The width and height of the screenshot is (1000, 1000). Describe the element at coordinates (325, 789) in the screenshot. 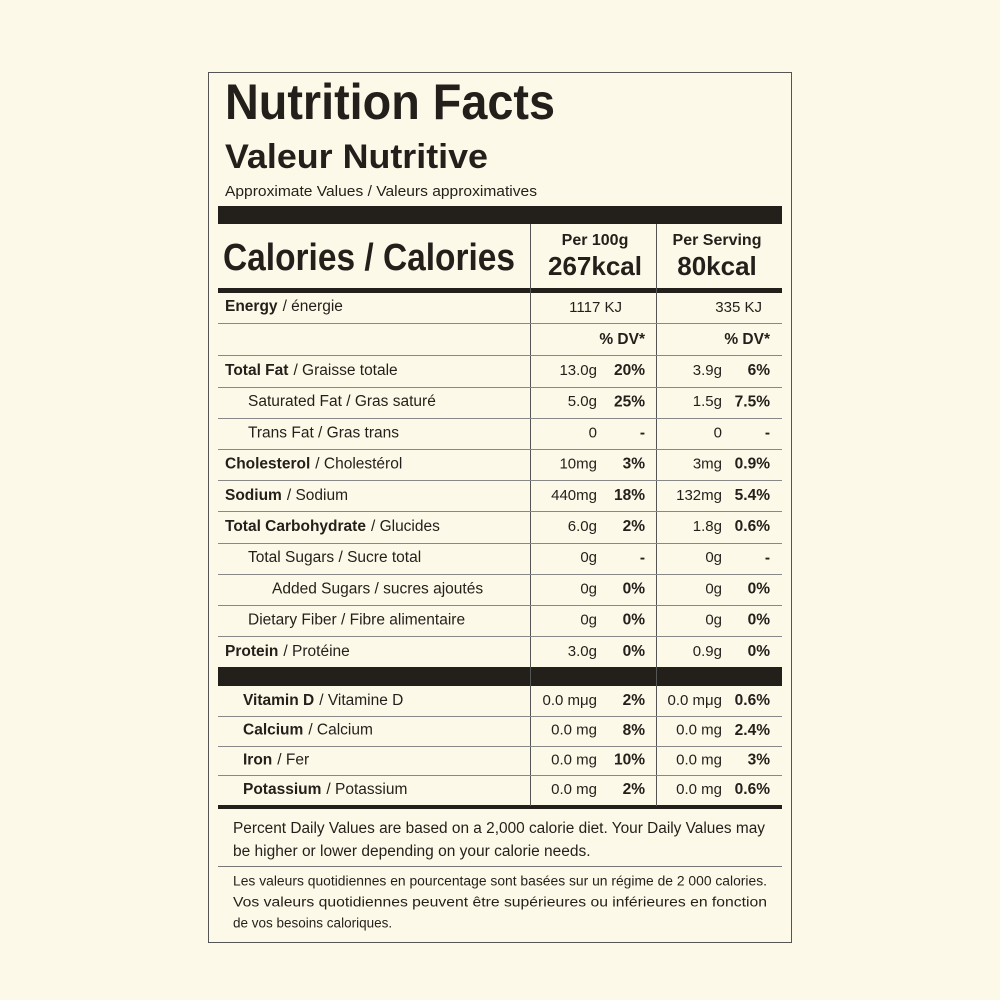

I see `nutrient-name: Potassium / Potassium` at that location.